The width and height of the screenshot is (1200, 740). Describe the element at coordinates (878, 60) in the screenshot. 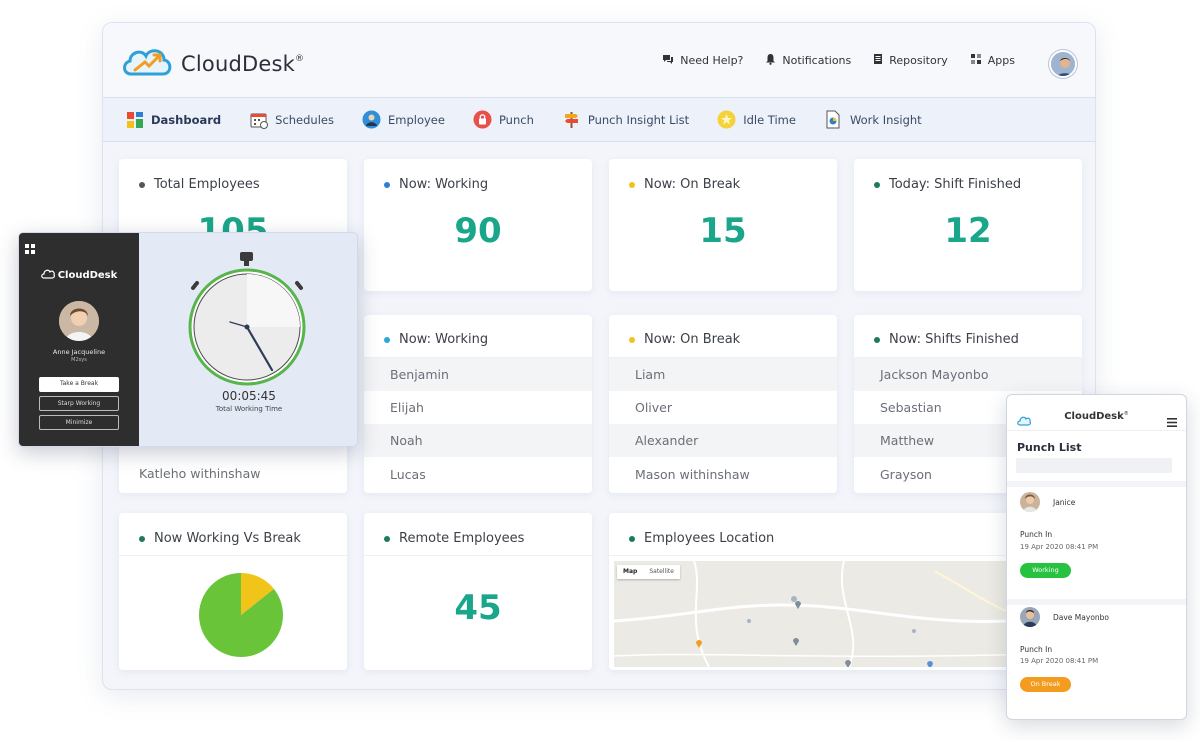

I see `document-icon` at that location.